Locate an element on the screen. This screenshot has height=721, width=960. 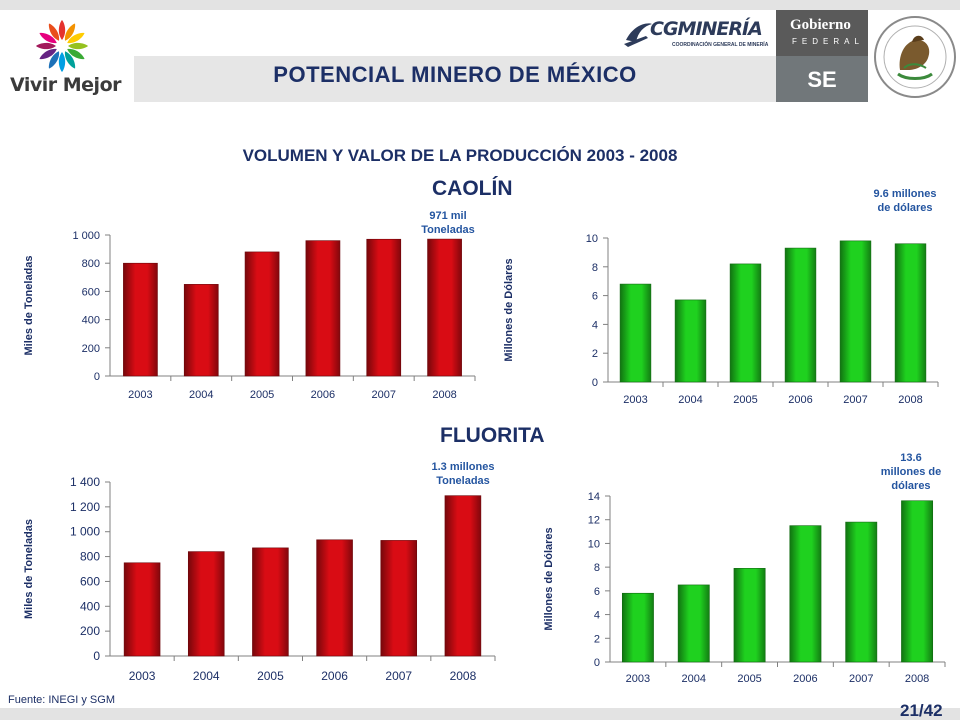
mexican-coat-of-arms-seal-icon is located at coordinates (915, 57).